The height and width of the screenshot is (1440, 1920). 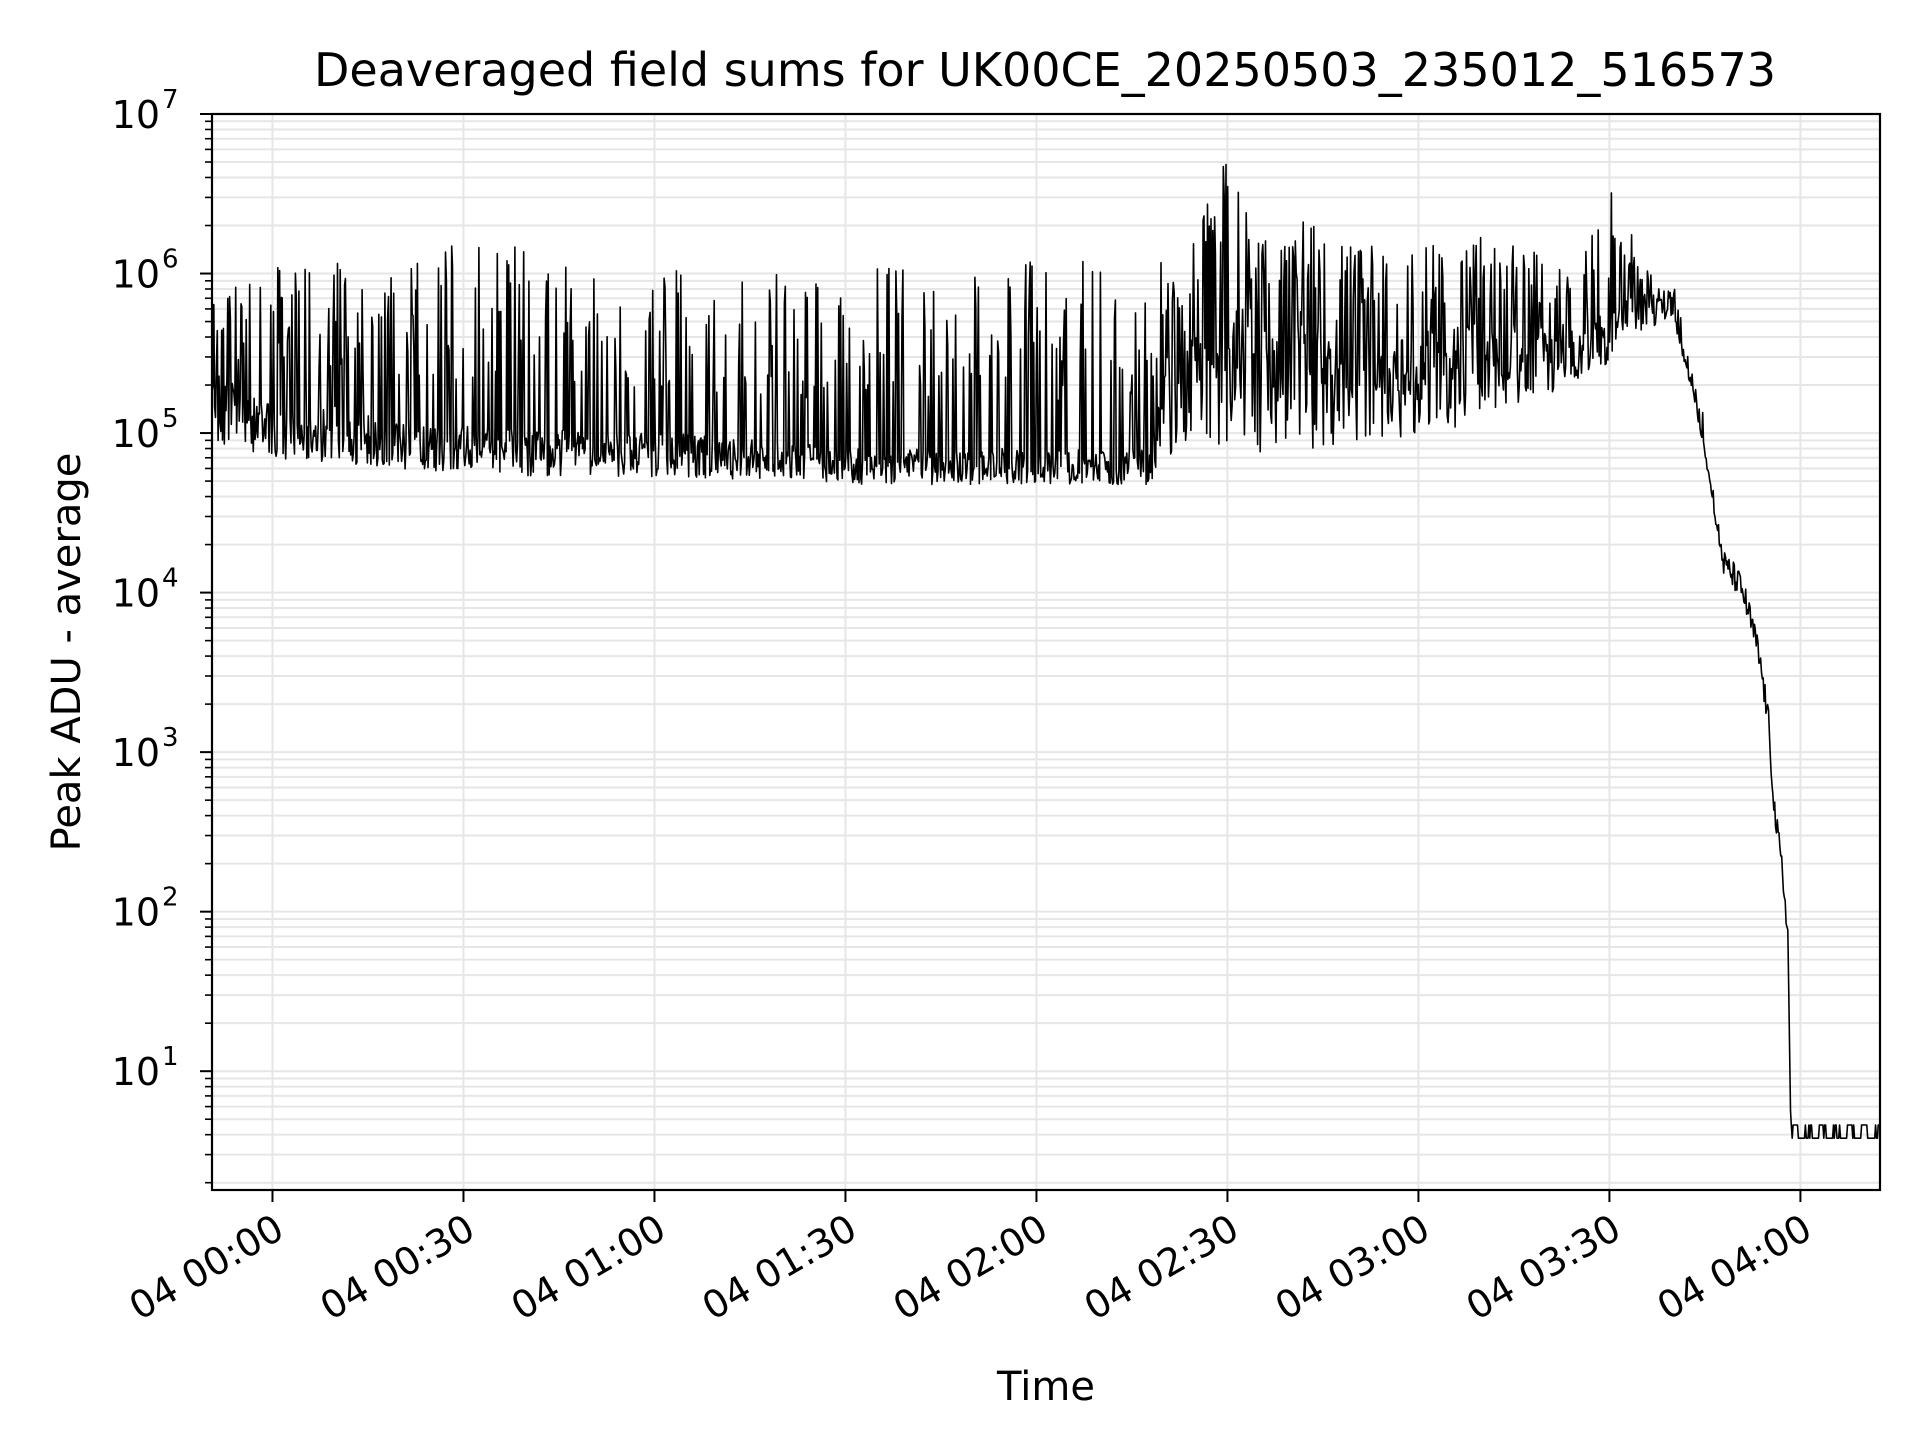 What do you see at coordinates (170, 898) in the screenshot?
I see `y-tick-exponent: 2` at bounding box center [170, 898].